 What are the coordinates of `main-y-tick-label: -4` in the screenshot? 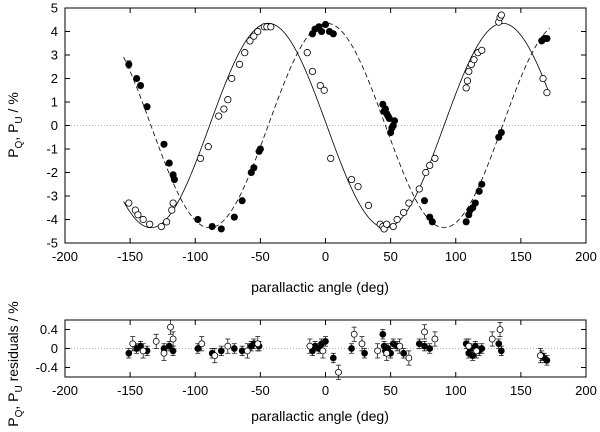 It's located at (52, 219).